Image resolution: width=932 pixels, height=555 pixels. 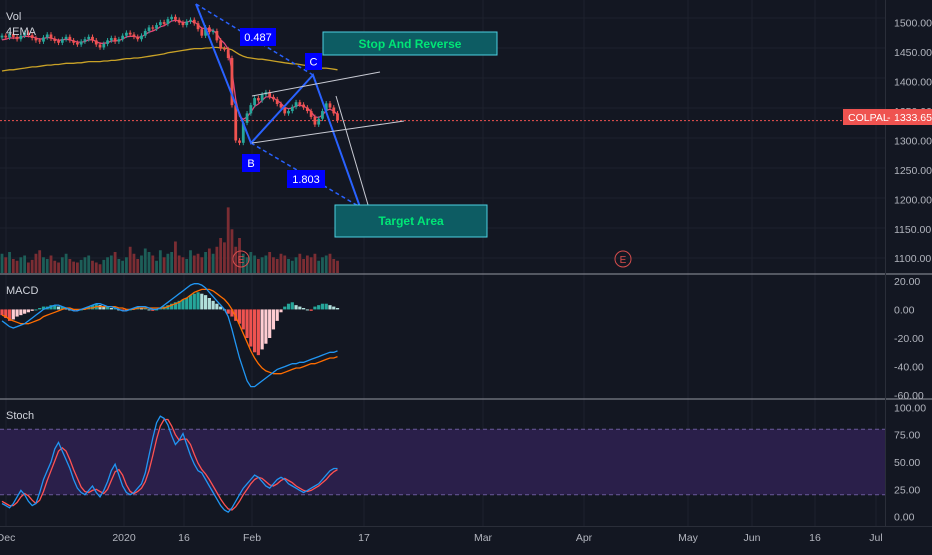 What do you see at coordinates (910, 408) in the screenshot?
I see `stoch-tick-label: 100.00` at bounding box center [910, 408].